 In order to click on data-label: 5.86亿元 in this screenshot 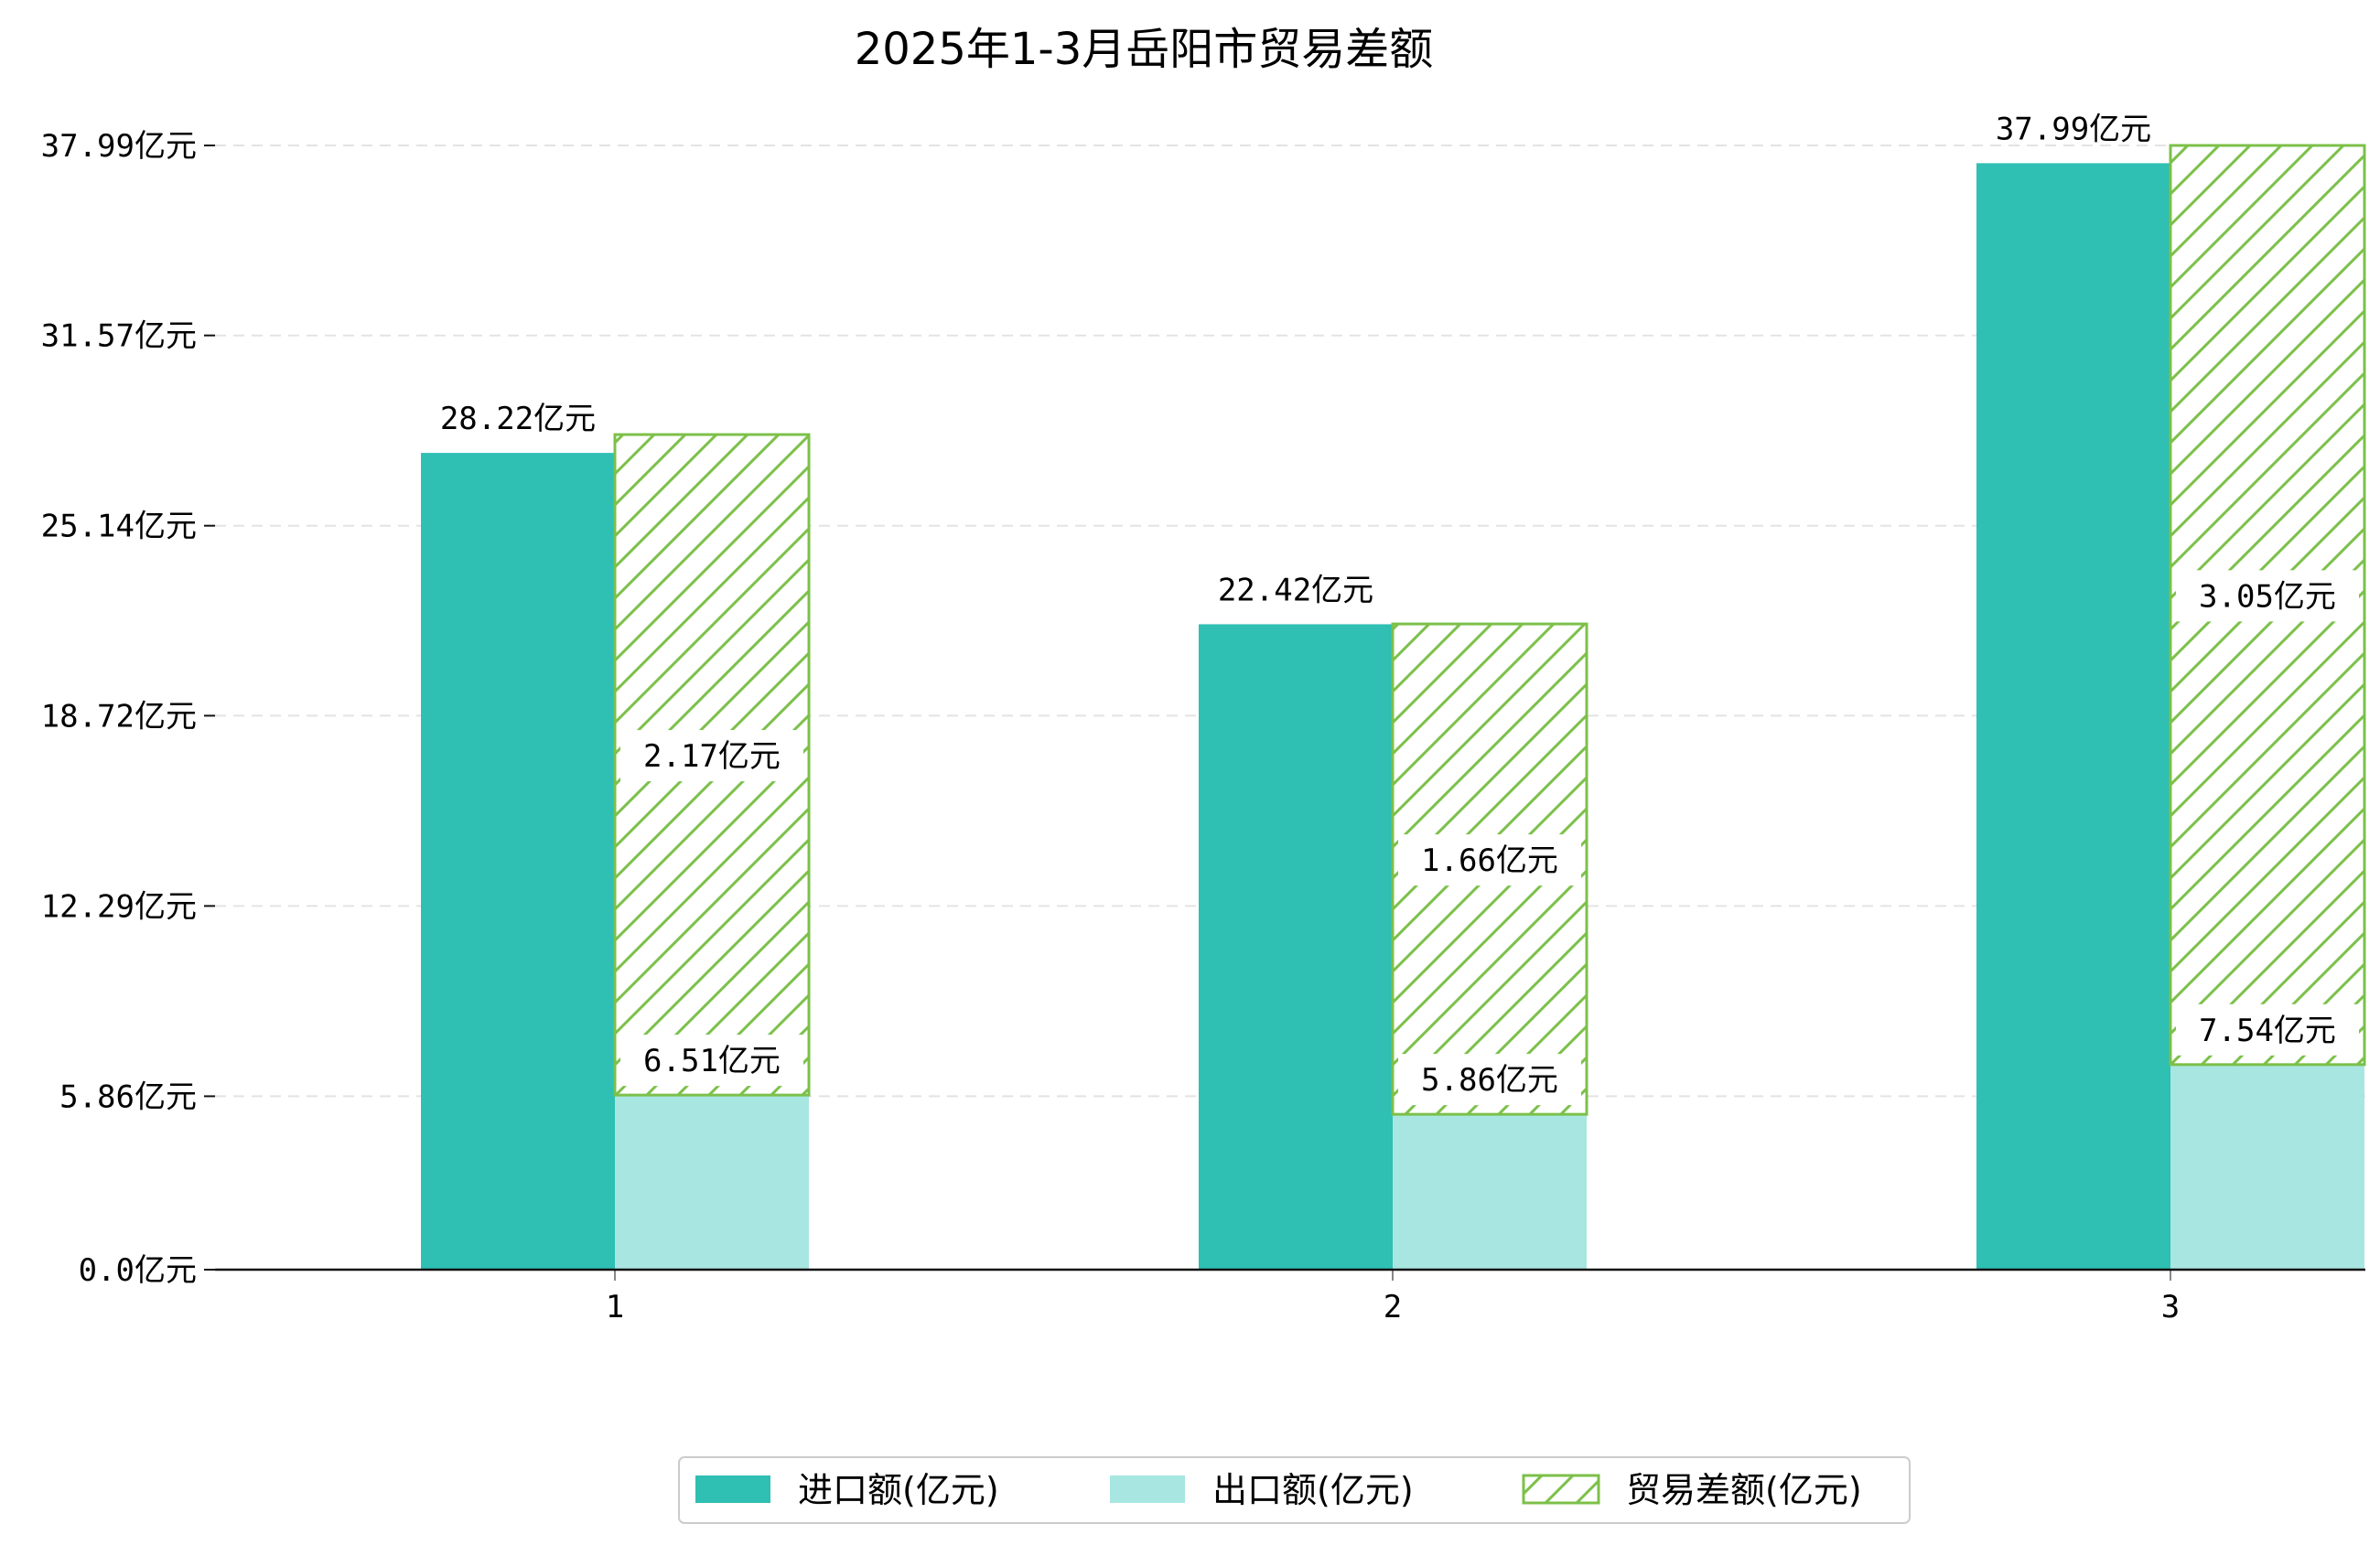, I will do `click(1489, 1080)`.